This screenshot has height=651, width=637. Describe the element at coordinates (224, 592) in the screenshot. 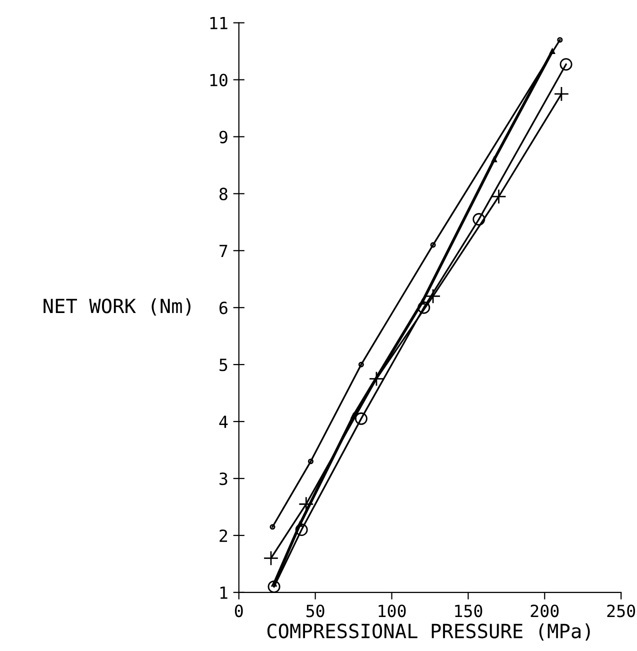

I see `y-tick-label: 1` at that location.